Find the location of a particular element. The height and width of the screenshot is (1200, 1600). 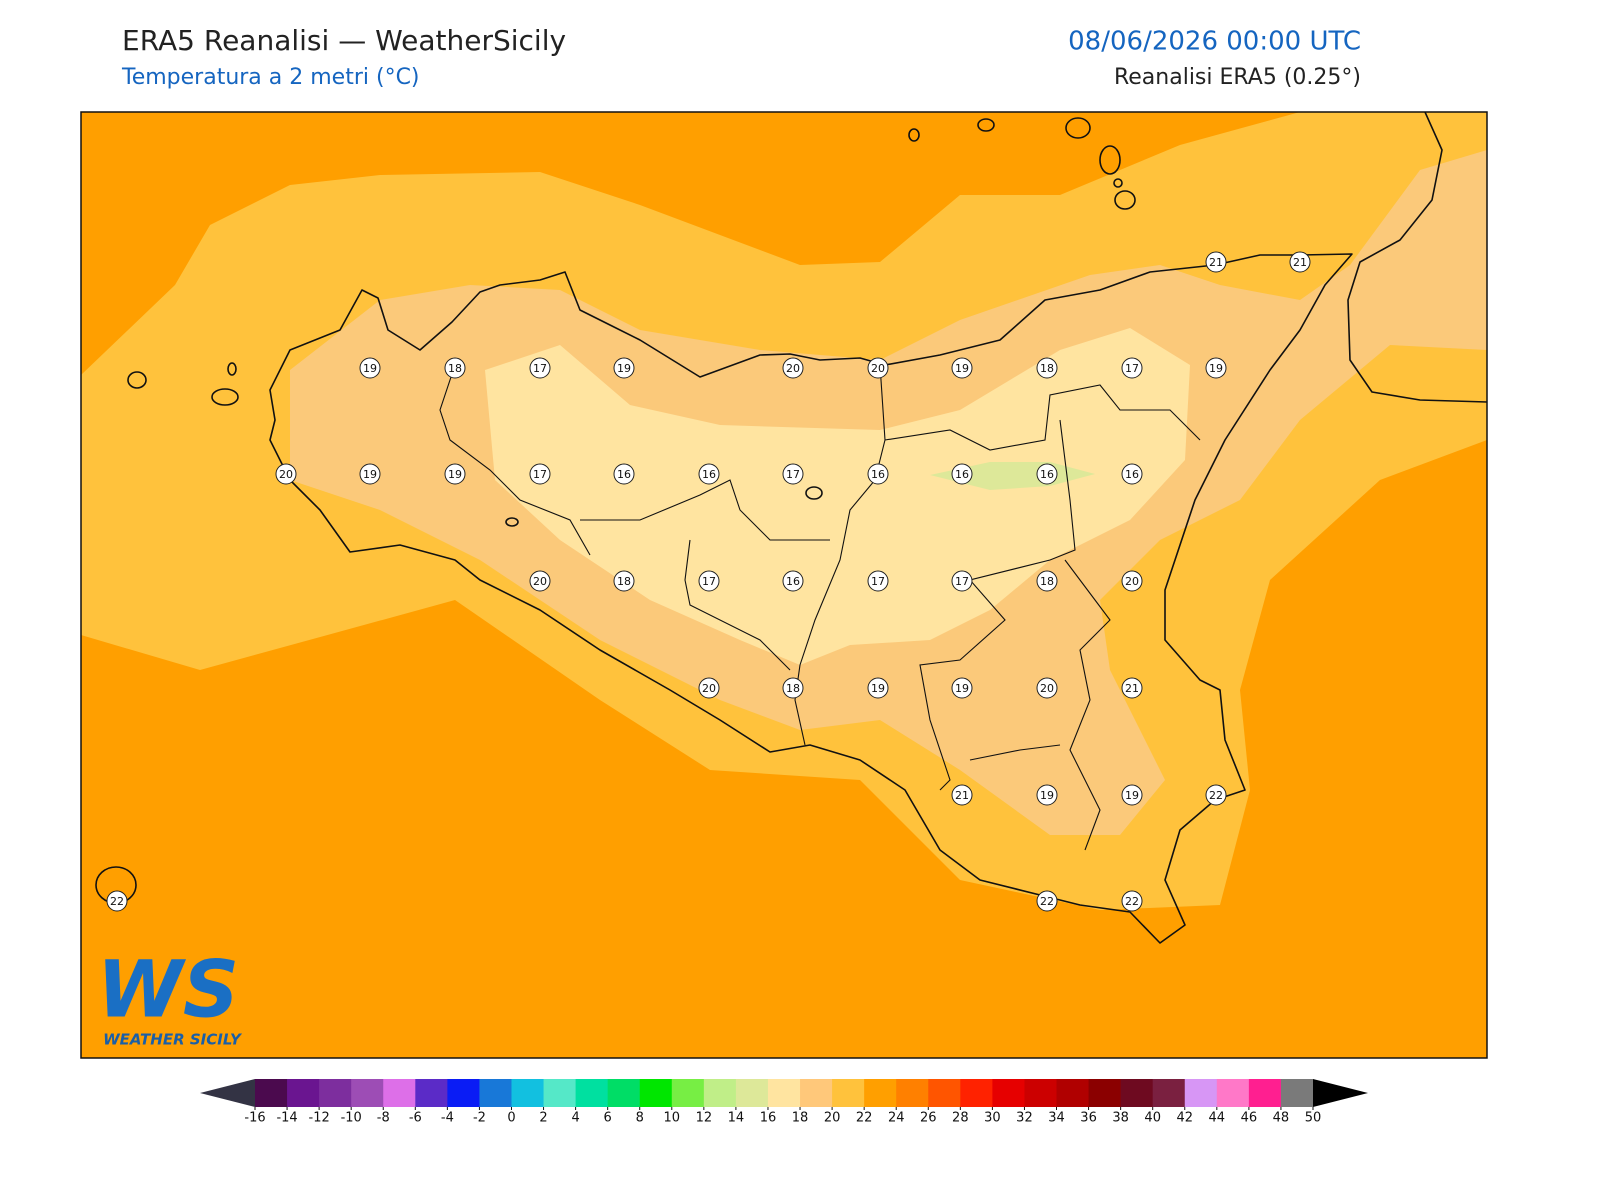

colorbar-tick-label: -16 is located at coordinates (254, 1118).